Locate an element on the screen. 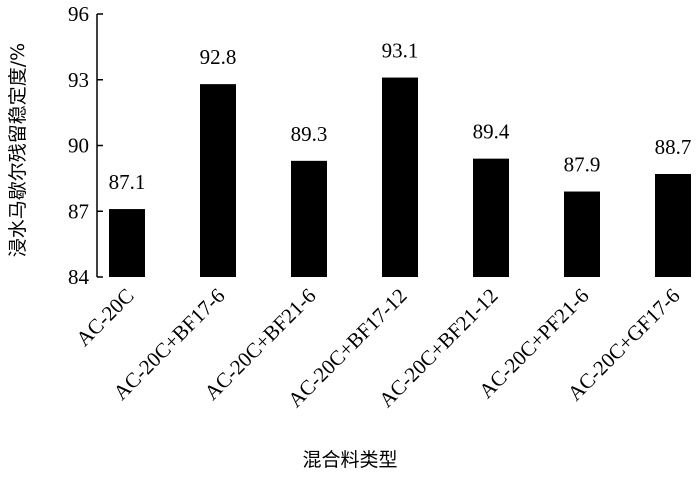  y-tick-label: 84 is located at coordinates (79, 277).